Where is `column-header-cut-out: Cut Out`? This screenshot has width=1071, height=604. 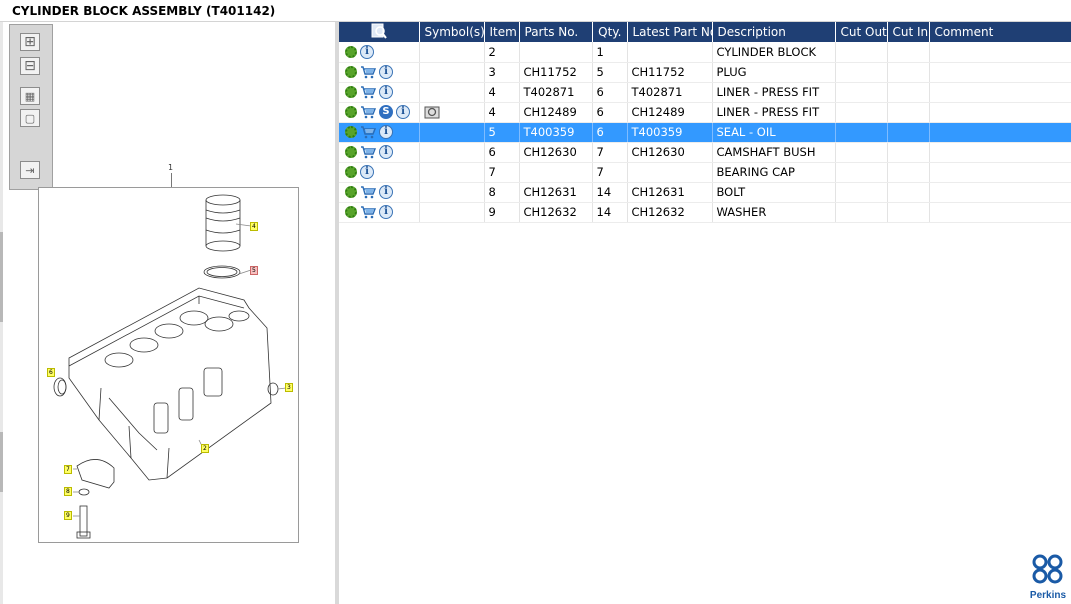 column-header-cut-out: Cut Out is located at coordinates (861, 32).